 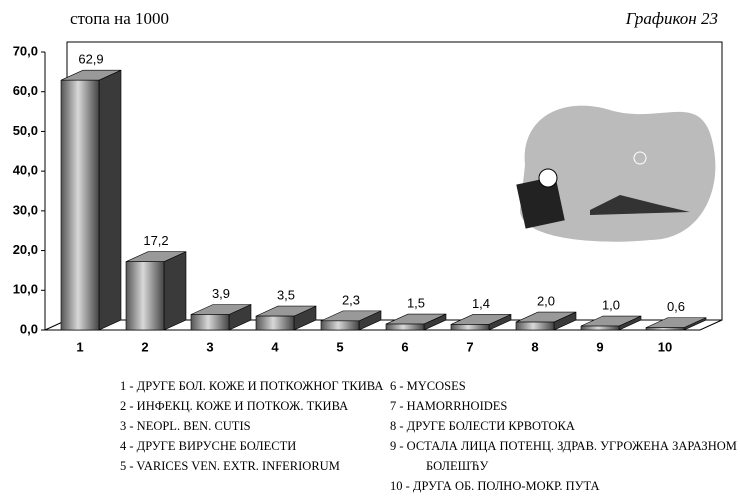 I want to click on legend-entry: 5 - VARICES VEN. EXTR. INFERIORUM, so click(x=230, y=466).